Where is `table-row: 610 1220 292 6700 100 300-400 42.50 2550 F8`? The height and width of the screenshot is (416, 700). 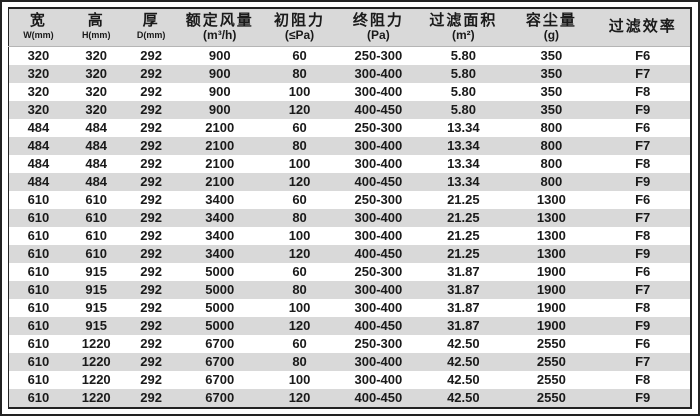
table-row: 610 1220 292 6700 100 300-400 42.50 2550 F8 is located at coordinates (349, 380).